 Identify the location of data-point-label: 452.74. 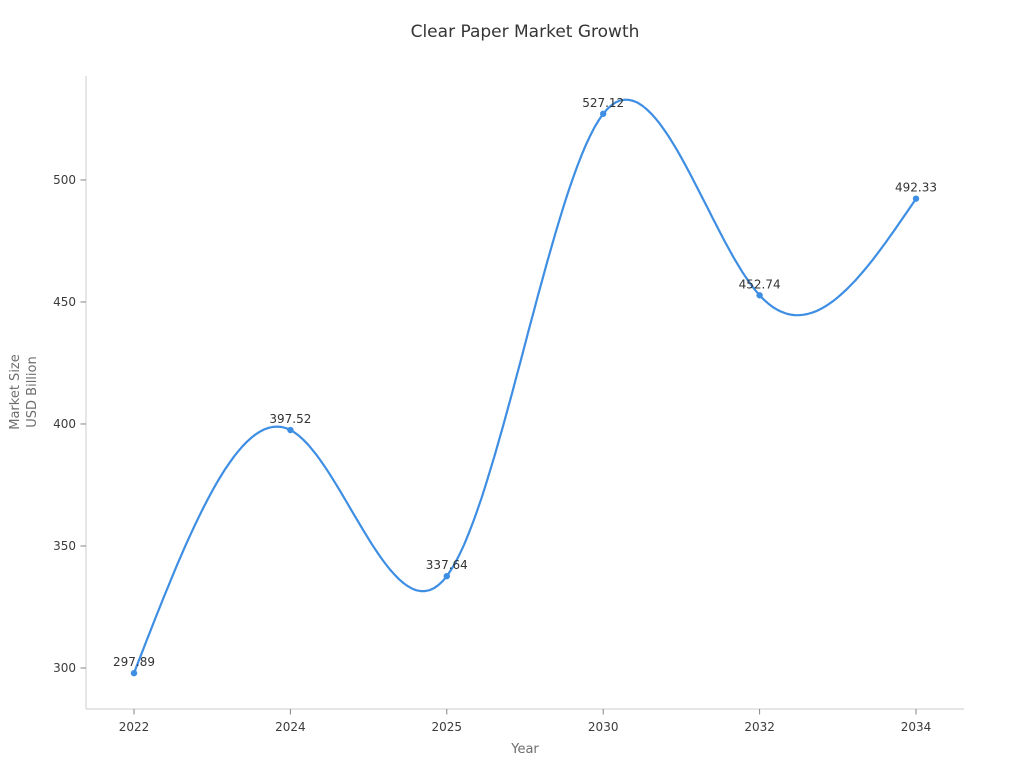
(760, 284).